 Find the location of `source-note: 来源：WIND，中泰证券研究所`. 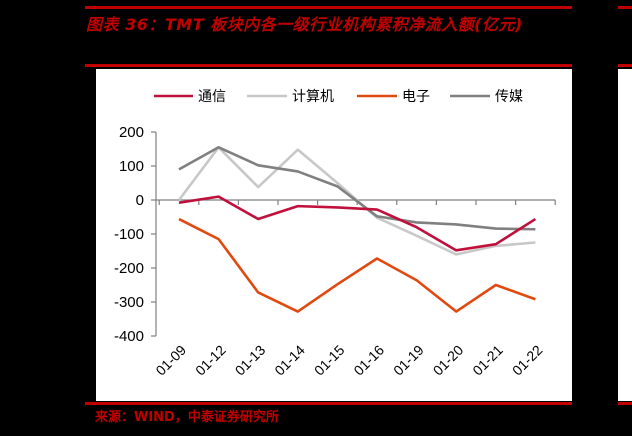

source-note: 来源：WIND，中泰证券研究所 is located at coordinates (187, 417).